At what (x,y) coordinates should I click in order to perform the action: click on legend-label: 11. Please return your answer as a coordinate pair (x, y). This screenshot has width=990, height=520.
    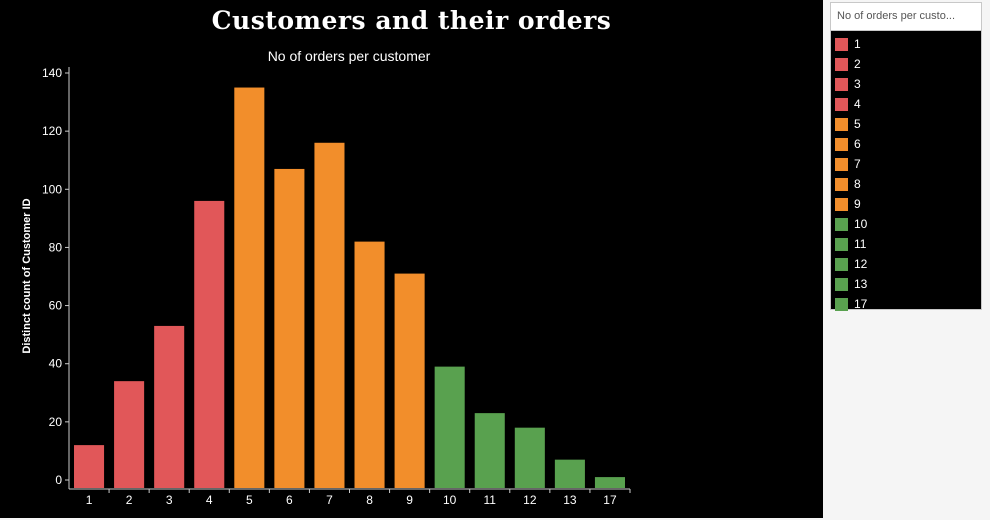
    Looking at the image, I should click on (860, 244).